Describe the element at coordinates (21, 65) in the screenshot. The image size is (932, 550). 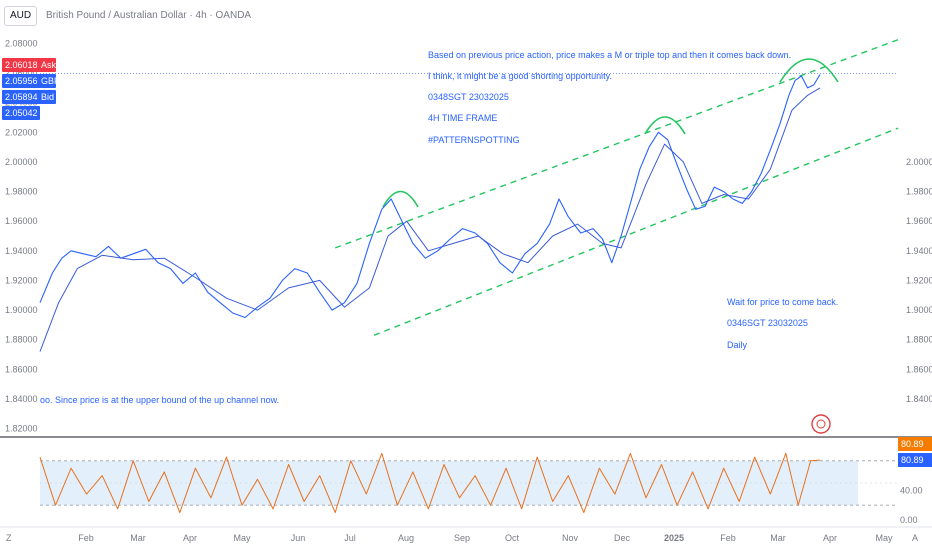
I see `ask-price-label-value: 2.06018` at that location.